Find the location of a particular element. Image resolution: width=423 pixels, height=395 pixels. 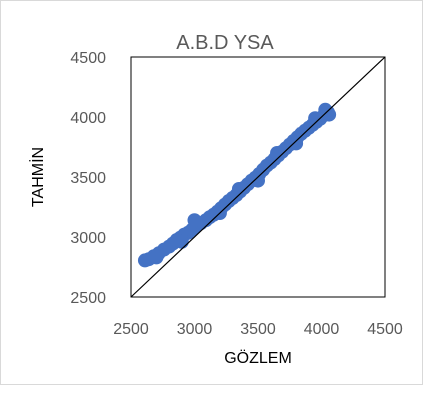

y-tick-labels: 2500 3000 3500 4000 4500 is located at coordinates (88, 178).